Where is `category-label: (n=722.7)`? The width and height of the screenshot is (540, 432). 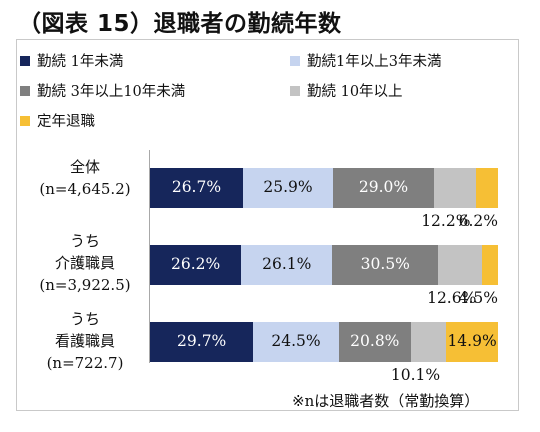
category-label: (n=722.7) is located at coordinates (85, 363).